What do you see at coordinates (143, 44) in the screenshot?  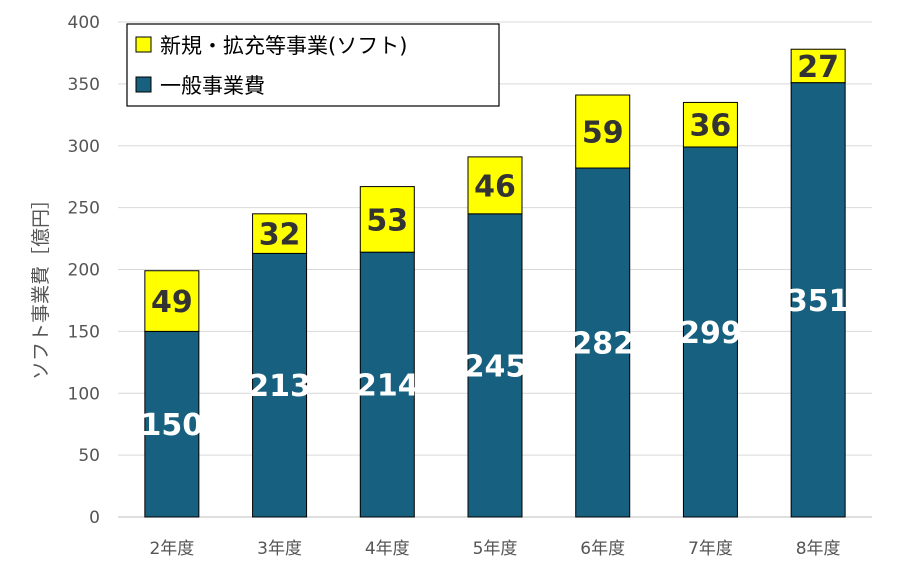 I see `legend-swatch-new` at bounding box center [143, 44].